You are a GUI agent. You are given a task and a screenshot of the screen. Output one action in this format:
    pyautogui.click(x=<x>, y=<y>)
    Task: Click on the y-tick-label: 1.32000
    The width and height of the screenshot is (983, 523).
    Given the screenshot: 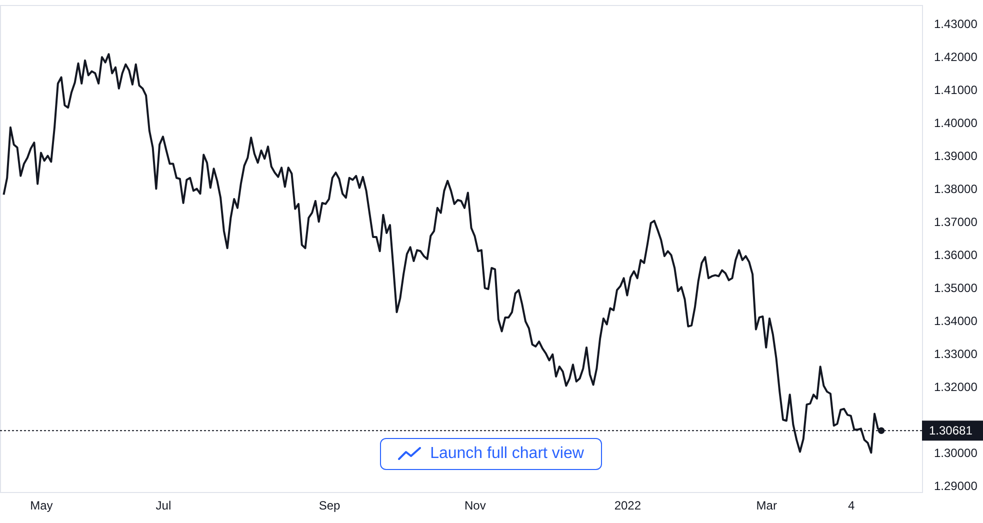 What is the action you would take?
    pyautogui.click(x=956, y=387)
    